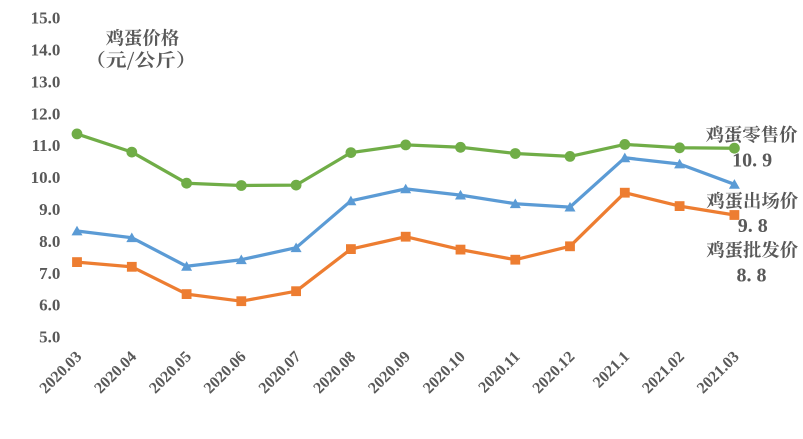 This screenshot has width=803, height=439. What do you see at coordinates (46, 18) in the screenshot?
I see `svg-text: 15.0` at bounding box center [46, 18].